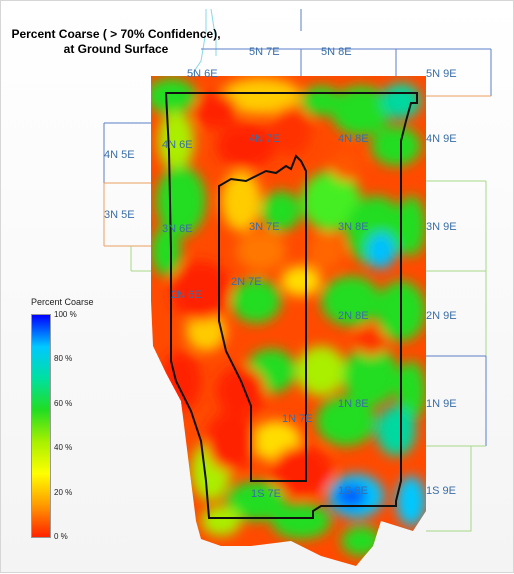 The height and width of the screenshot is (574, 514). What do you see at coordinates (336, 52) in the screenshot?
I see `township-label: 5N 8E` at bounding box center [336, 52].